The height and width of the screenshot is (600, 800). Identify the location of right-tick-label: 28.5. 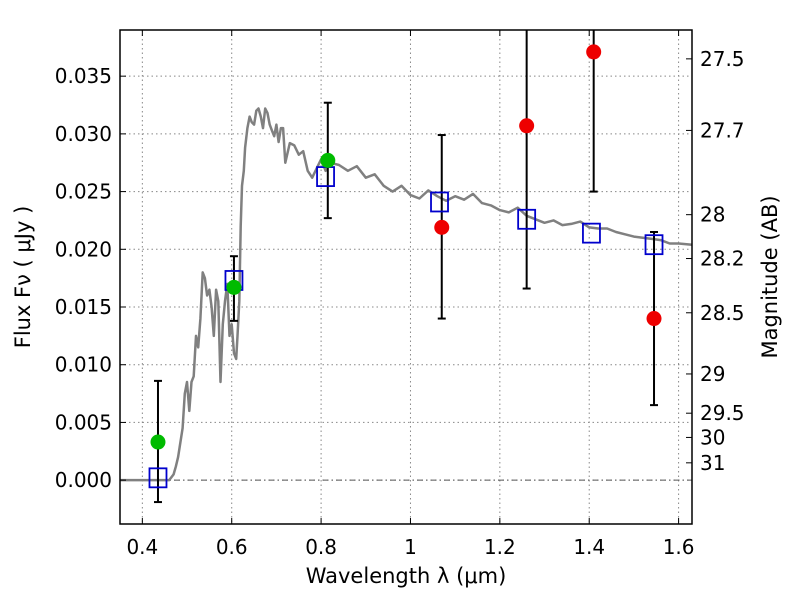
(722, 313).